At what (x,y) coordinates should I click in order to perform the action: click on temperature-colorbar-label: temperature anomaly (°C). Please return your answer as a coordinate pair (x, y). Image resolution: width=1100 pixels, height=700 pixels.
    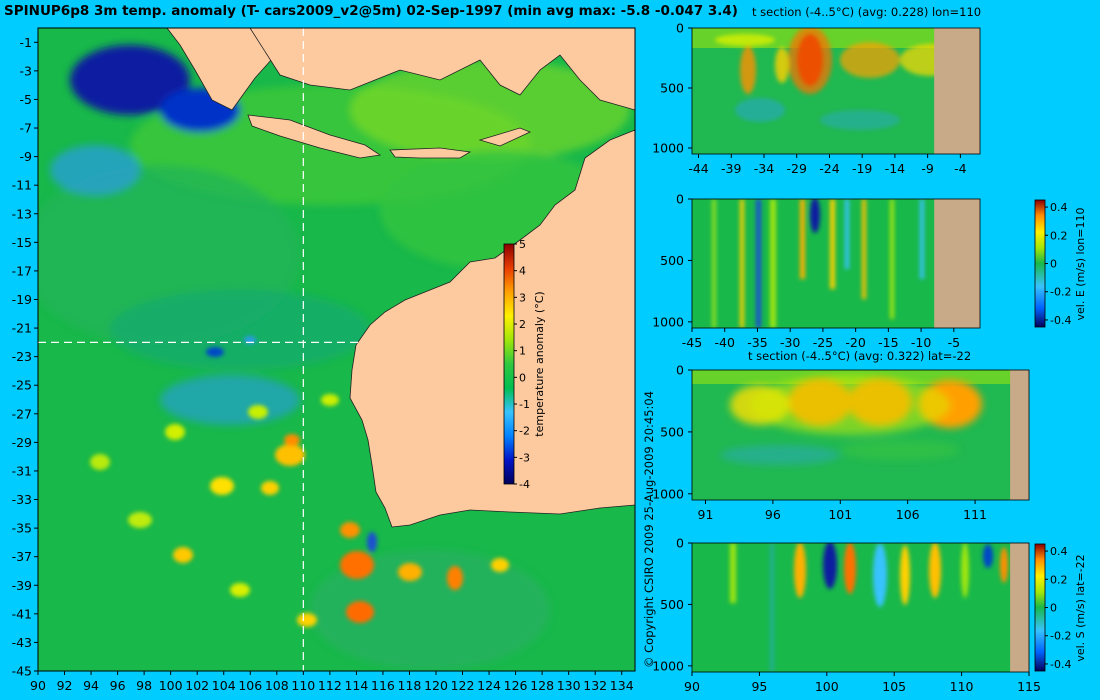
    Looking at the image, I should click on (539, 363).